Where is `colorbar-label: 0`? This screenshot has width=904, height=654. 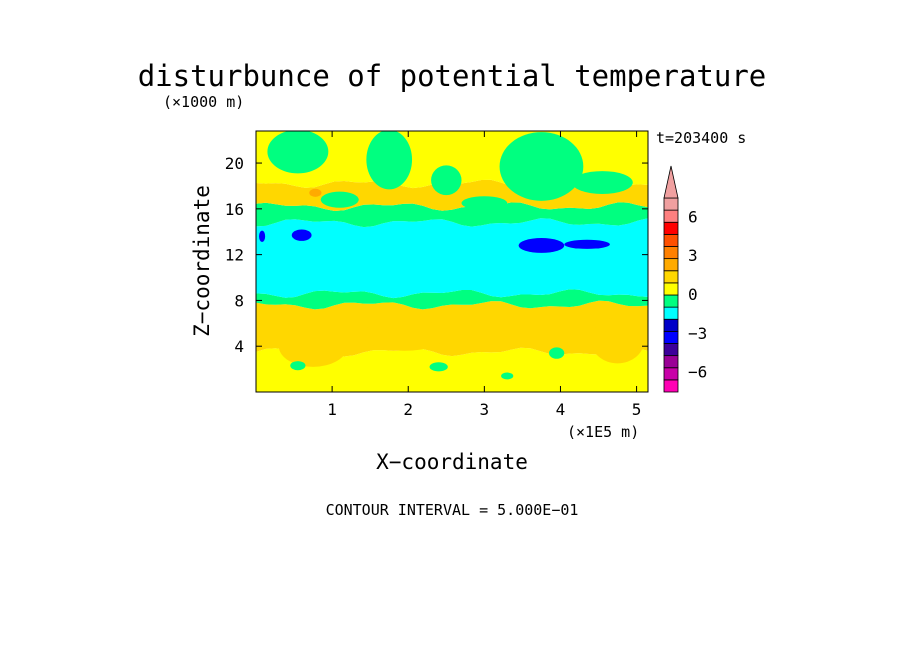 colorbar-label: 0 is located at coordinates (693, 294).